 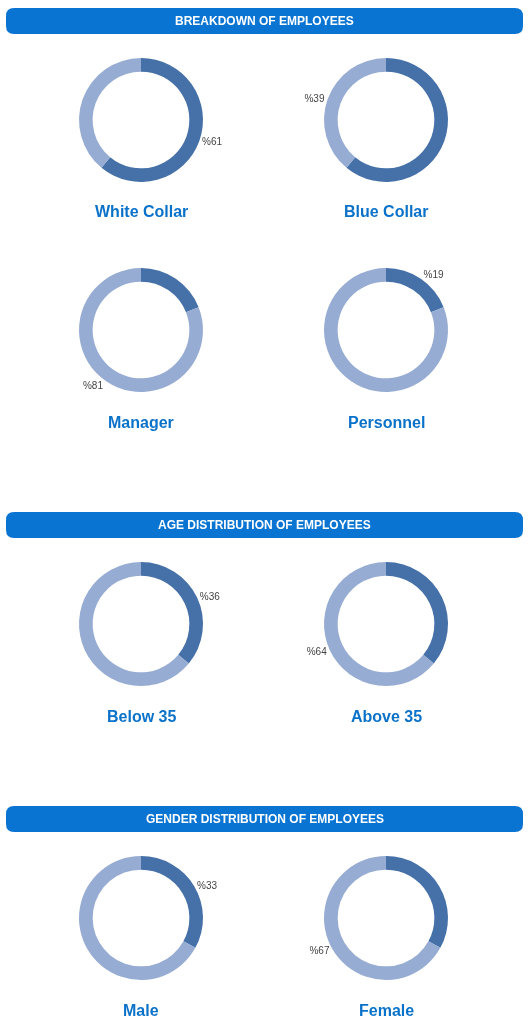 What do you see at coordinates (387, 716) in the screenshot?
I see `text: Above 35` at bounding box center [387, 716].